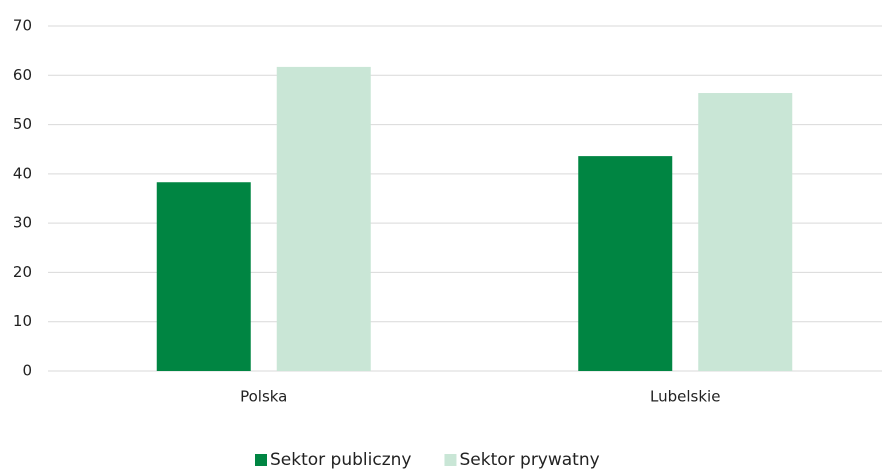 This screenshot has width=886, height=470. What do you see at coordinates (529, 460) in the screenshot?
I see `legend-label: Sektor prywatny` at bounding box center [529, 460].